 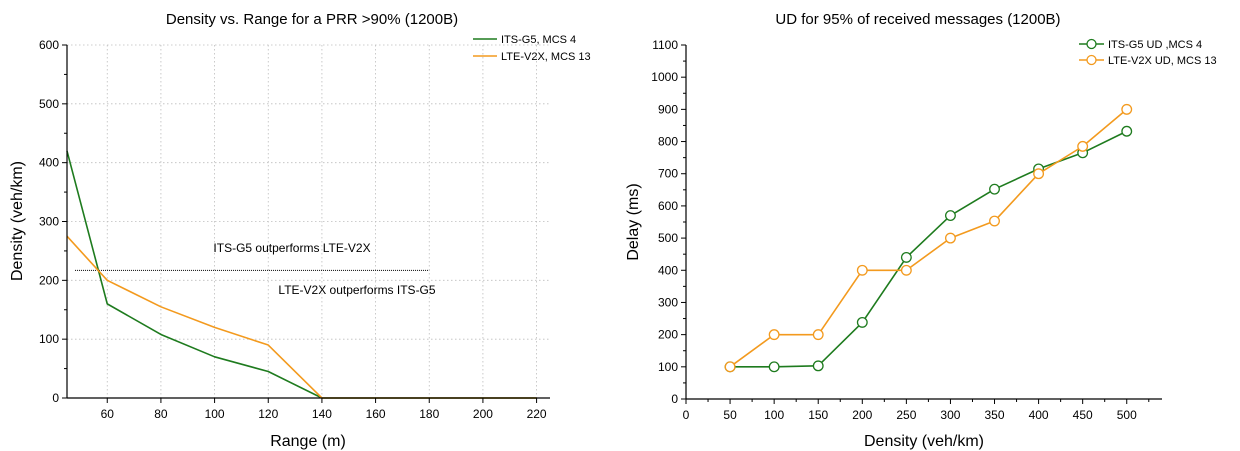 I want to click on chart-1-y-label: Density (veh/km), so click(x=17, y=221).